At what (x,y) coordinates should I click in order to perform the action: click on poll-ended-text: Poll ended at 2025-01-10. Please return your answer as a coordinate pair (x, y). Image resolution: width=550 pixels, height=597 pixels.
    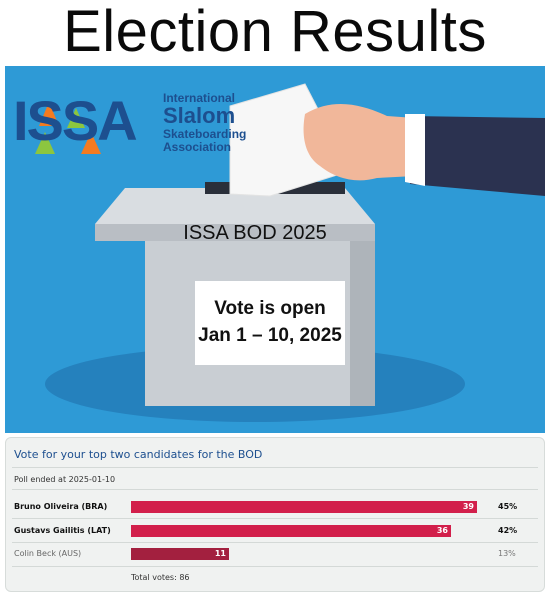
    Looking at the image, I should click on (65, 479).